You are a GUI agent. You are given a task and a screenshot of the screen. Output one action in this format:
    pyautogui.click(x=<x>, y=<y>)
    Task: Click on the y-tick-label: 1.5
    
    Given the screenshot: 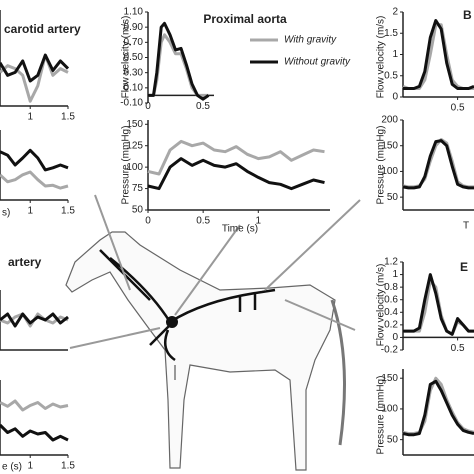 What is the action you would take?
    pyautogui.click(x=391, y=33)
    